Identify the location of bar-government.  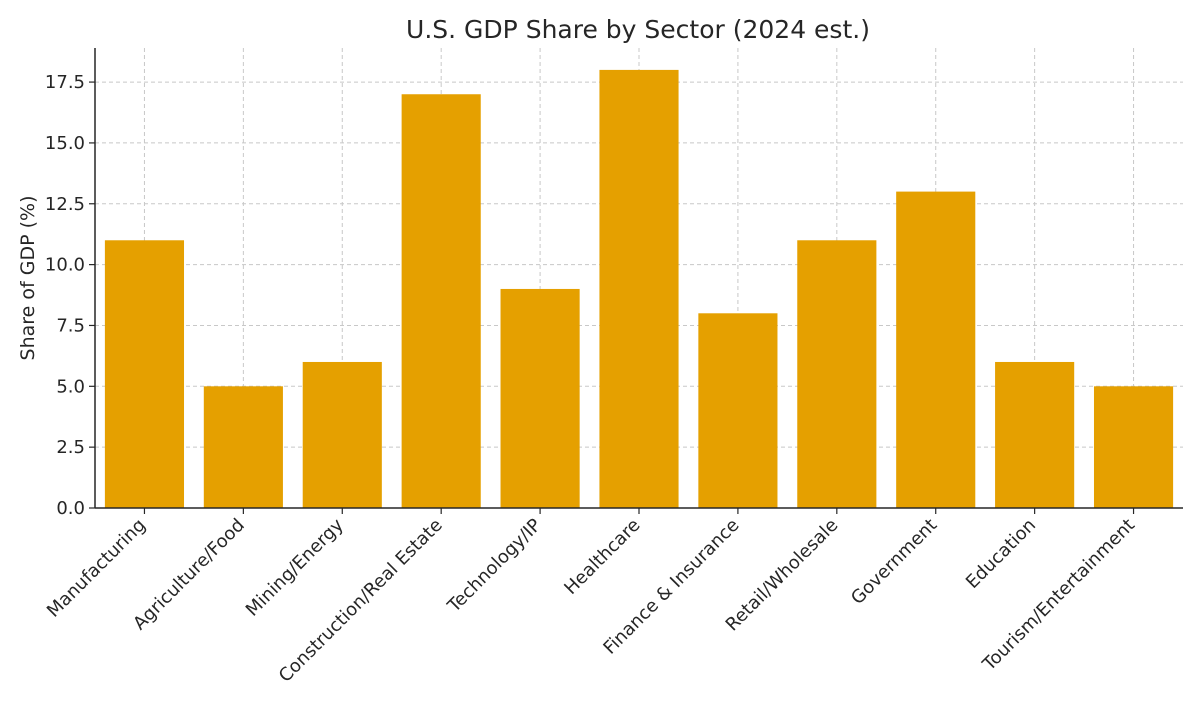
(936, 349).